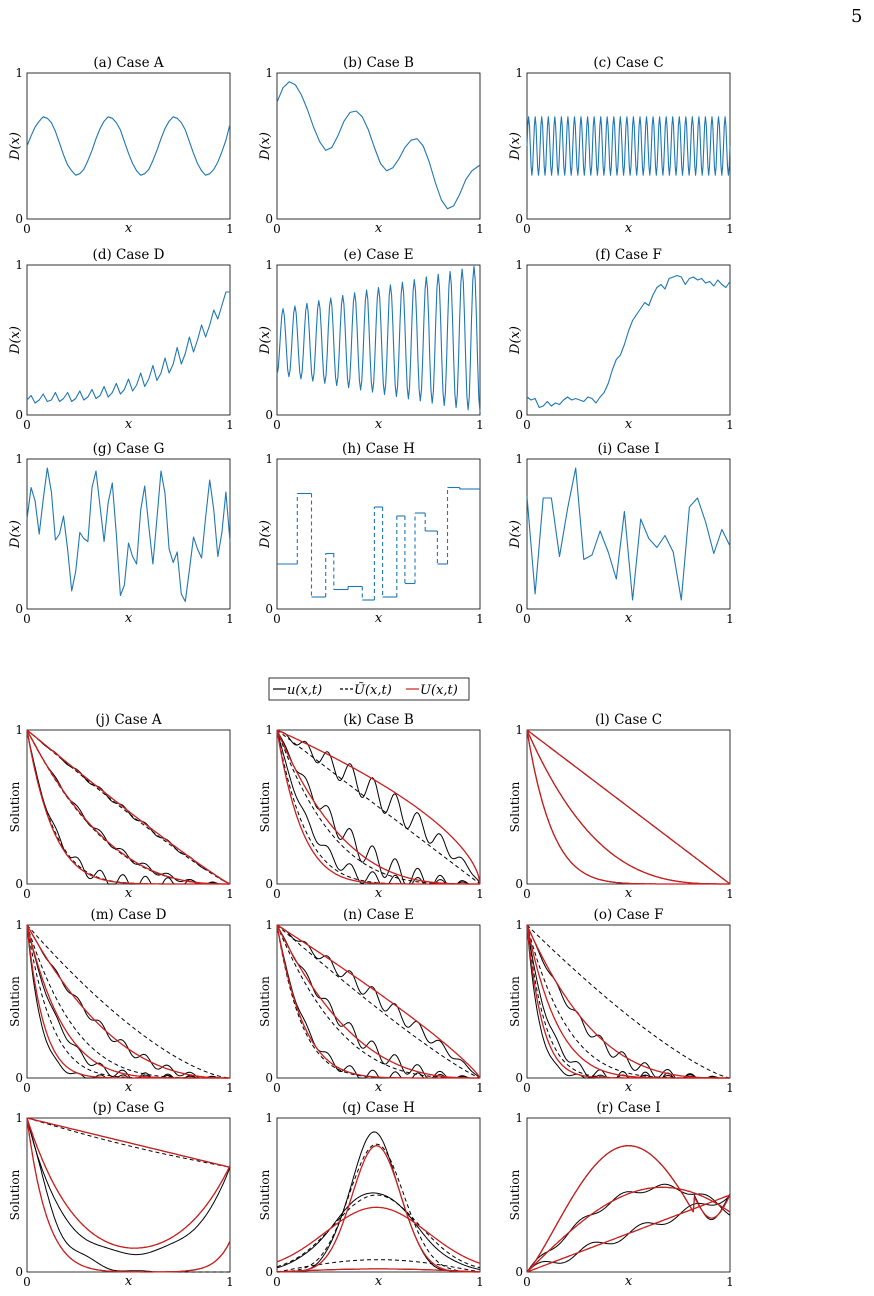 This screenshot has width=874, height=1296. Describe the element at coordinates (128, 915) in the screenshot. I see `panel-title: (m) Case D` at that location.